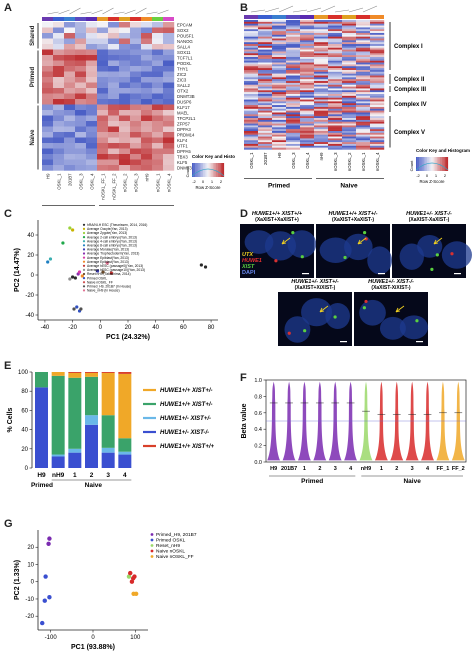 This screenshot has height=666, width=474. What do you see at coordinates (112, 237) in the screenshot?
I see `legend-entry: Average 2-cell embryo(Yan, 2013)` at bounding box center [112, 237].